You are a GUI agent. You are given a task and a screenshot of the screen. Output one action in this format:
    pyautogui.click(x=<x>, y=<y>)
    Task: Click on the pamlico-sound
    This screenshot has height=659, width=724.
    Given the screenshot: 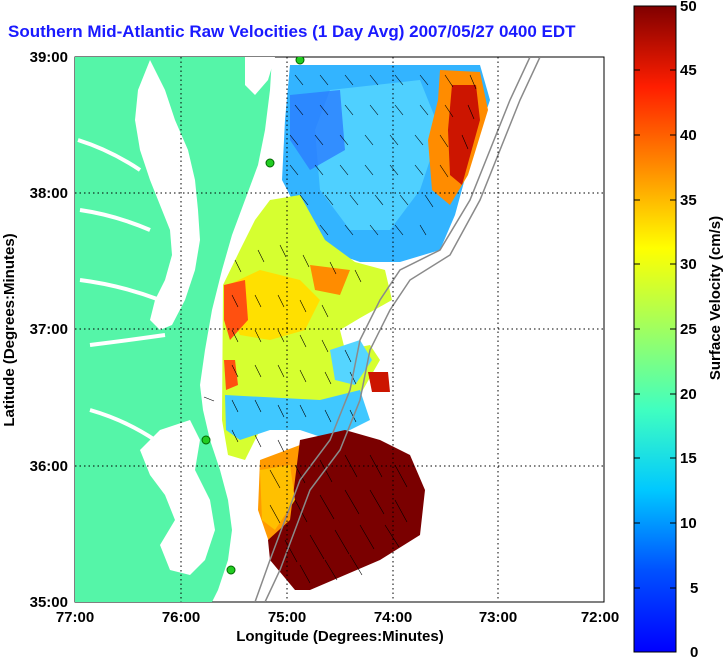 What is the action you would take?
    pyautogui.click(x=177, y=497)
    